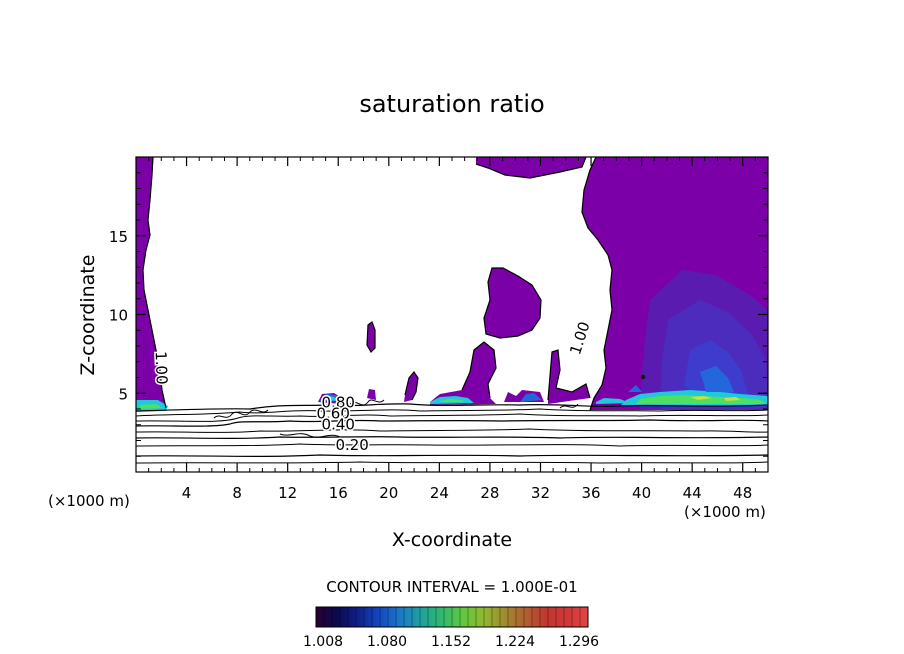 This screenshot has width=904, height=654. What do you see at coordinates (451, 104) in the screenshot?
I see `chart-title: saturation ratio` at bounding box center [451, 104].